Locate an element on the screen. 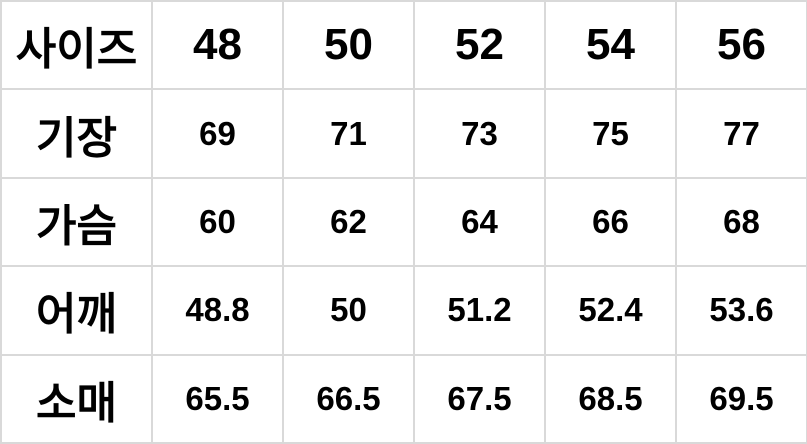 The height and width of the screenshot is (444, 807). cell-length-50: 71 is located at coordinates (348, 133).